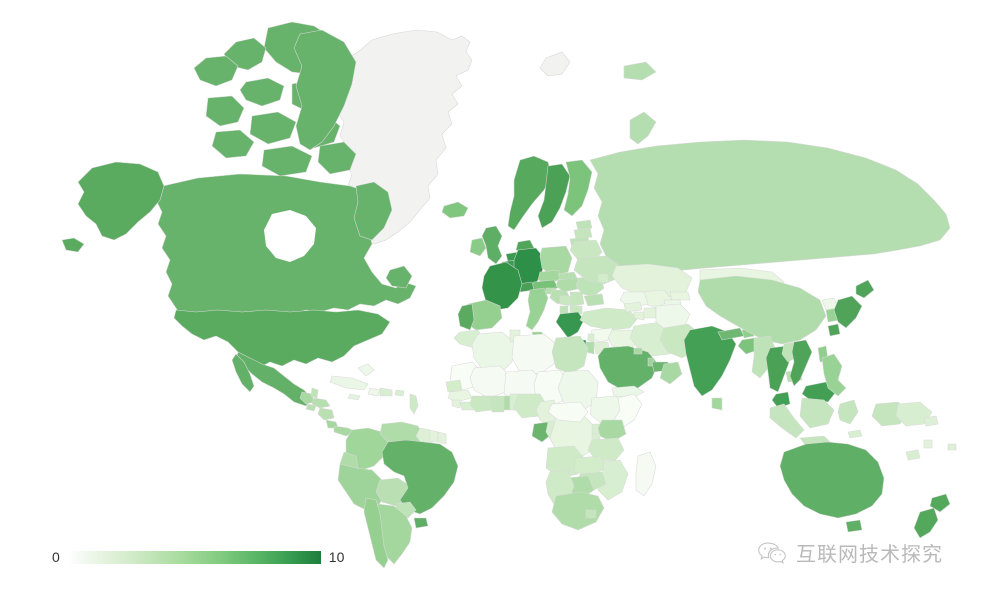 The image size is (1008, 601). What do you see at coordinates (73, 245) in the screenshot?
I see `region-aleutian-islands` at bounding box center [73, 245].